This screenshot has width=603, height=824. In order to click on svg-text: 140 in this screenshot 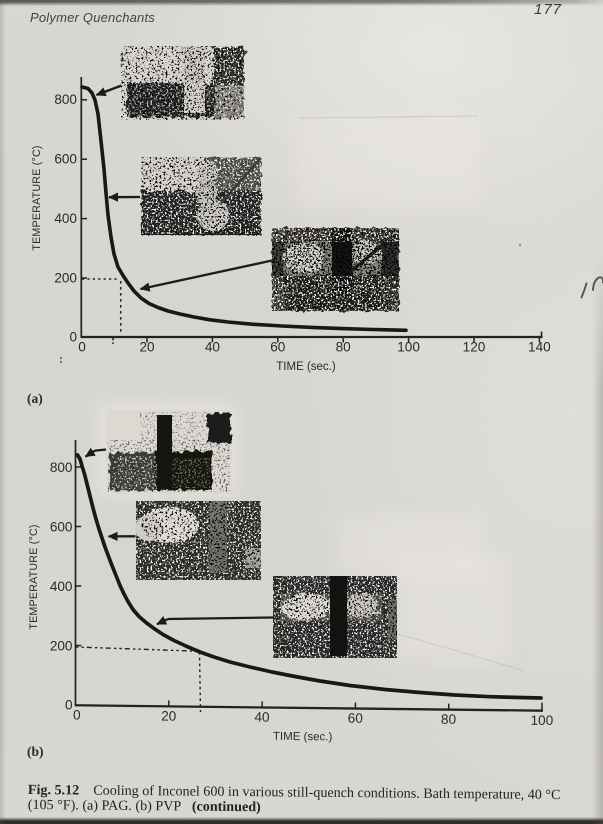, I will do `click(539, 347)`.